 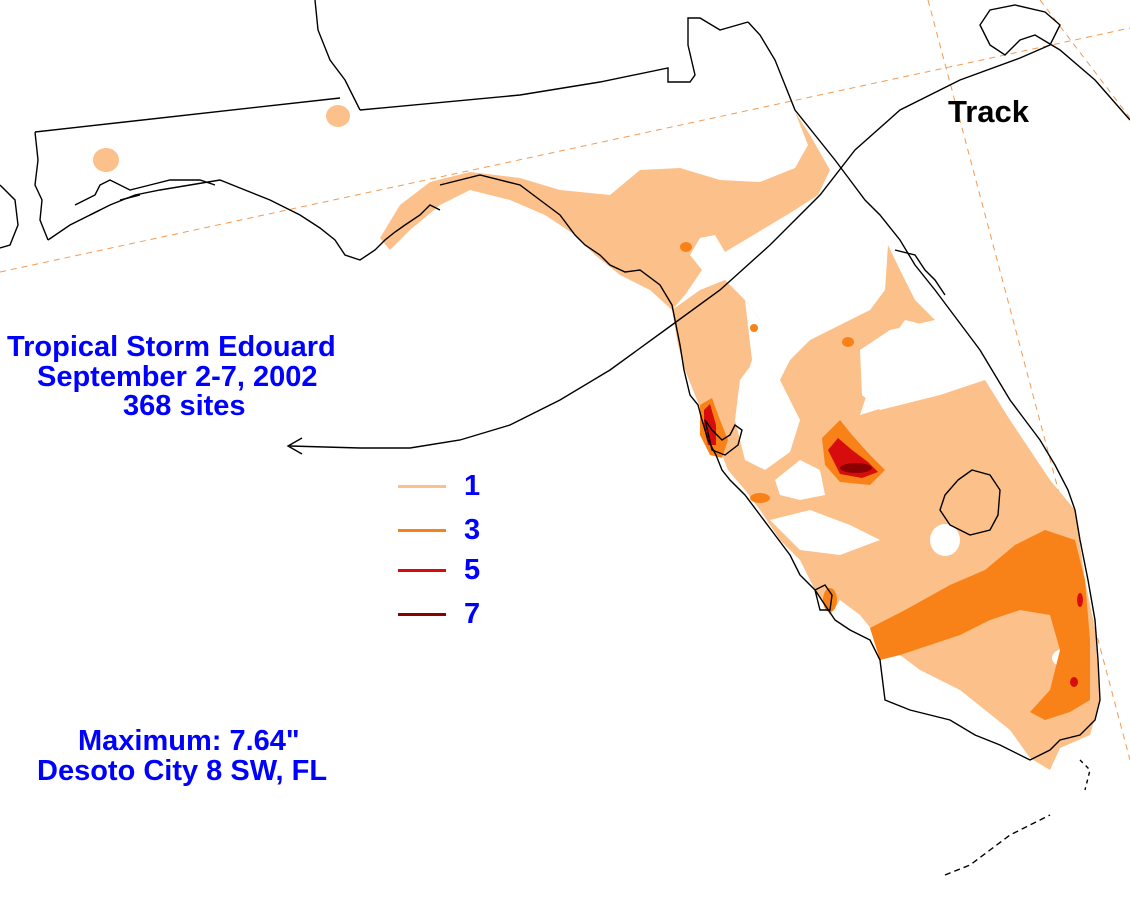 I want to click on hole-center, so click(x=800, y=480).